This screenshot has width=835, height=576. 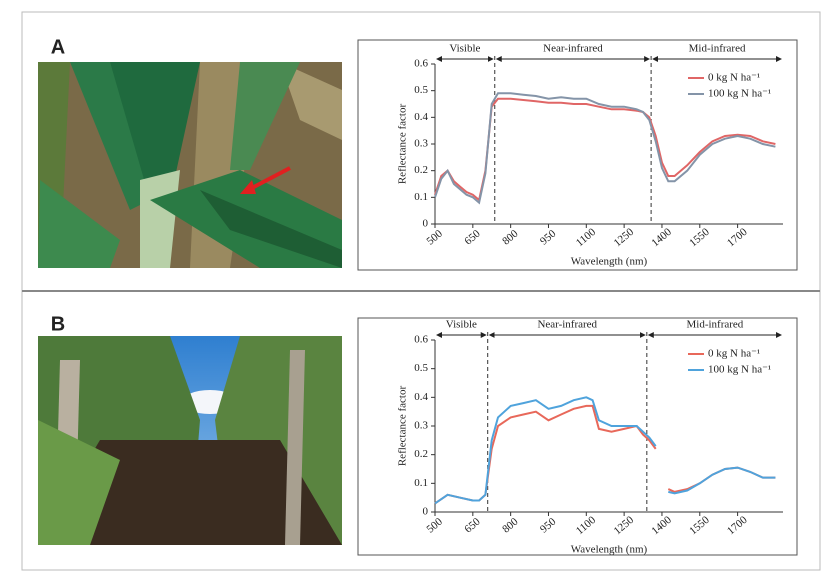 What do you see at coordinates (190, 440) in the screenshot?
I see `photo-b` at bounding box center [190, 440].